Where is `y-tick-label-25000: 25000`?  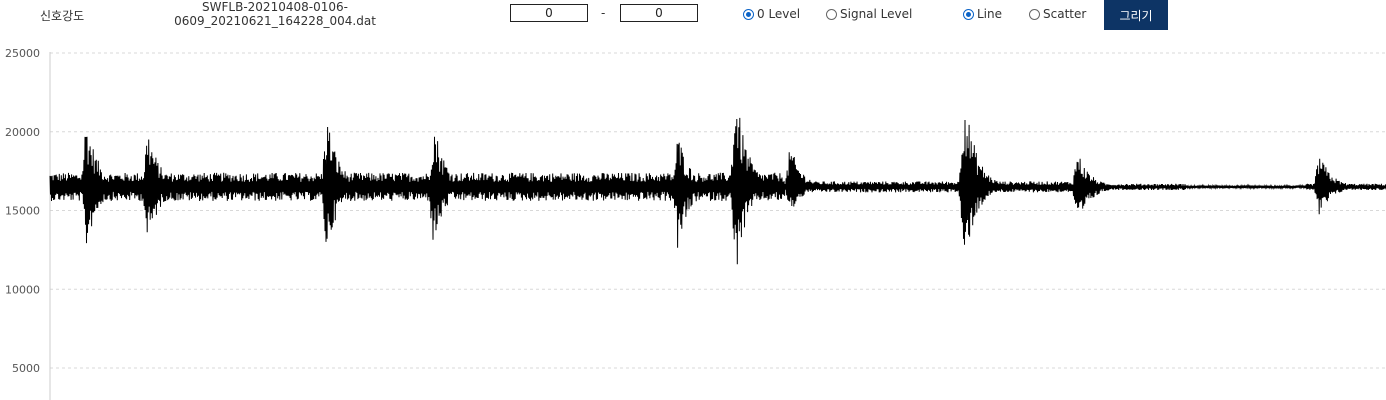 y-tick-label-25000: 25000 is located at coordinates (22, 53).